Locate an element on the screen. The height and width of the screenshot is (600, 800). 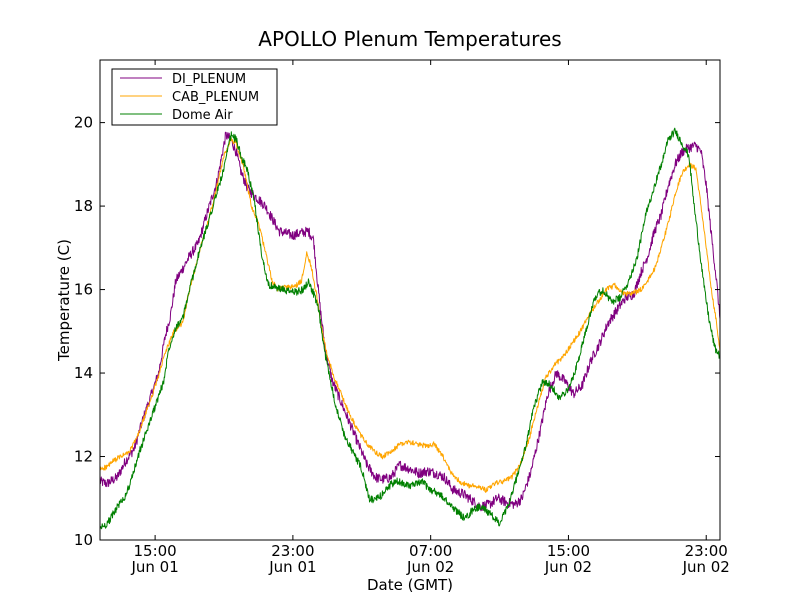
legend: DI_PLENUM CAB_PLENUM Dome Air is located at coordinates (194, 97).